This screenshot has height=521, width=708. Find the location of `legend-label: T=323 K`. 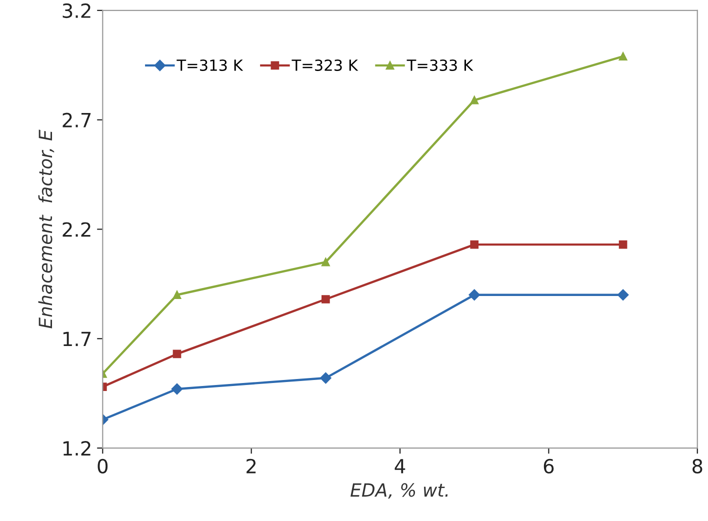

legend-label: T=323 K is located at coordinates (325, 65).